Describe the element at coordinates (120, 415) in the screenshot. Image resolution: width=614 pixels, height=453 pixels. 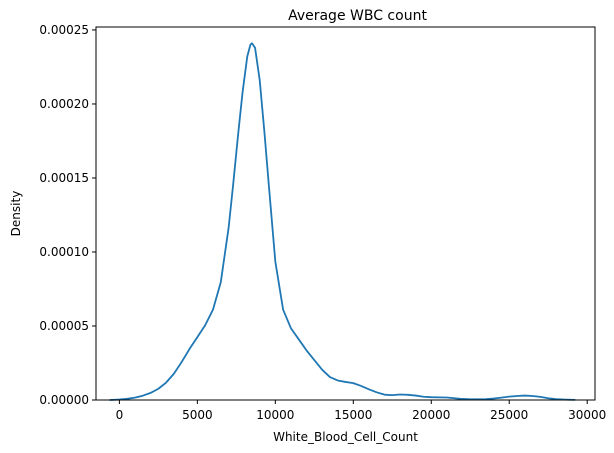
I see `x-tick-label: 0` at that location.